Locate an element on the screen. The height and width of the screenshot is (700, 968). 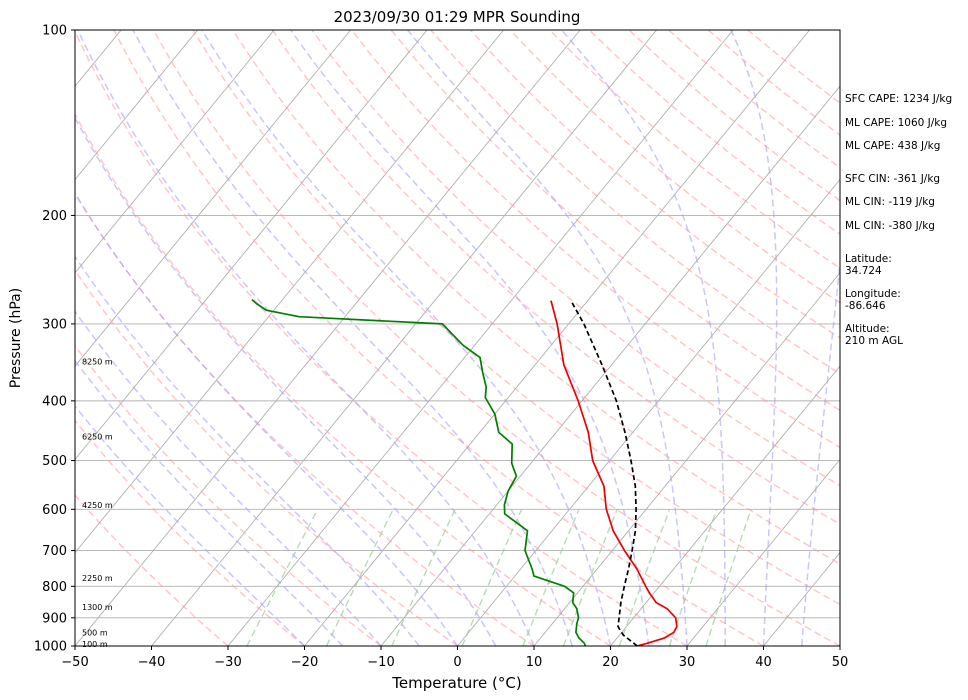
temperature-line is located at coordinates (614, 473).